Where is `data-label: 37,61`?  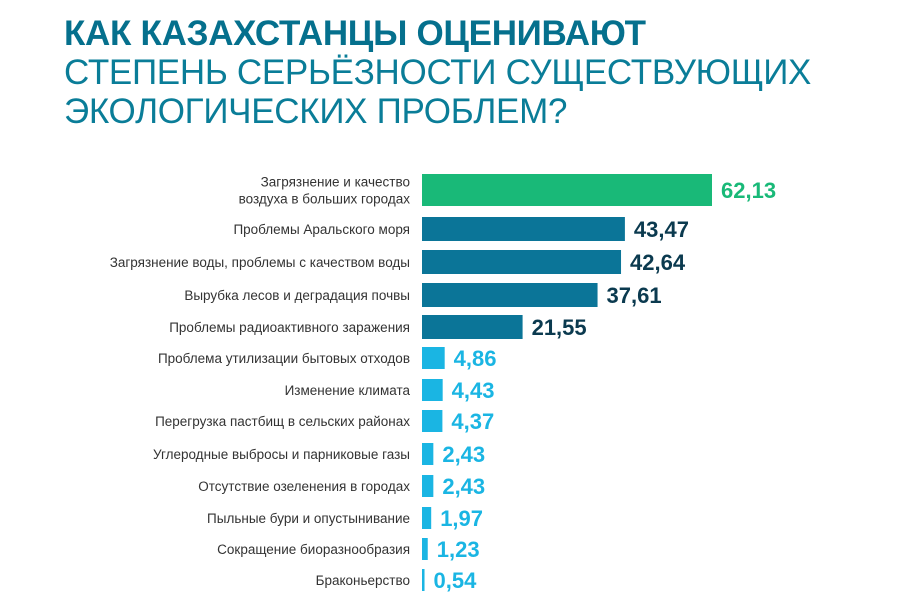
data-label: 37,61 is located at coordinates (634, 295).